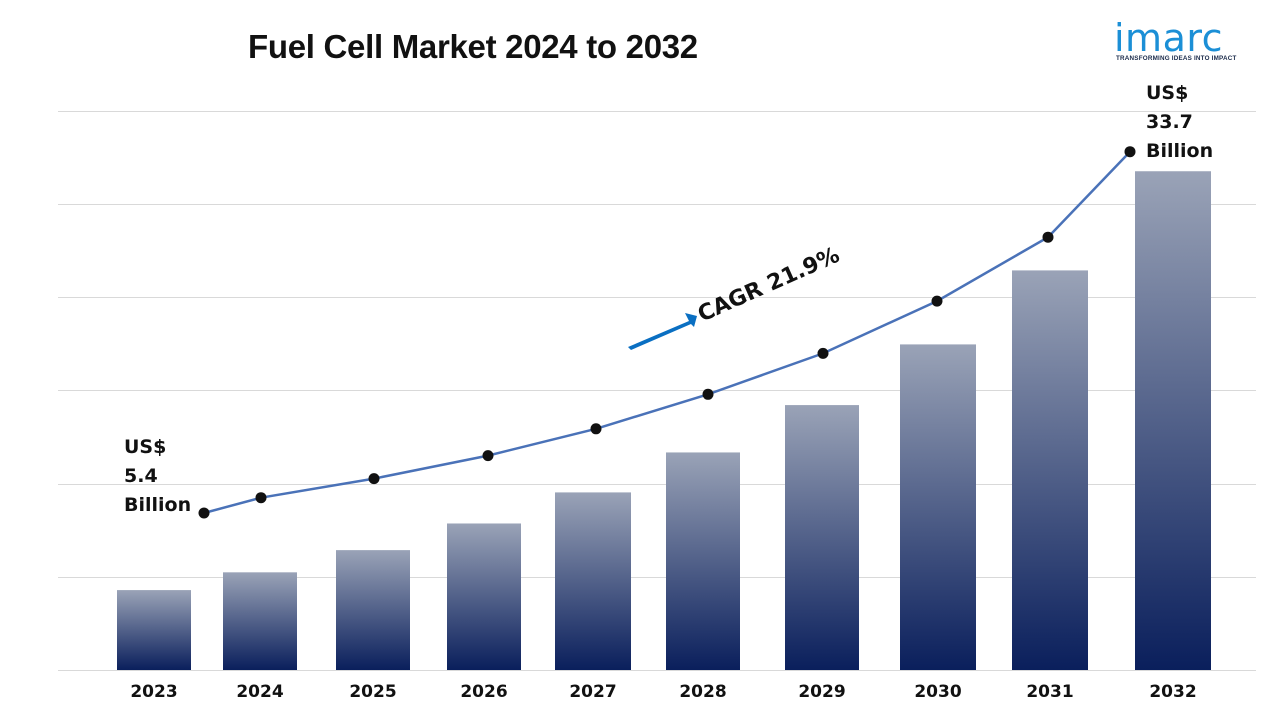 Image resolution: width=1280 pixels, height=720 pixels. What do you see at coordinates (1049, 692) in the screenshot?
I see `x-tick-label-2031: 2031` at bounding box center [1049, 692].